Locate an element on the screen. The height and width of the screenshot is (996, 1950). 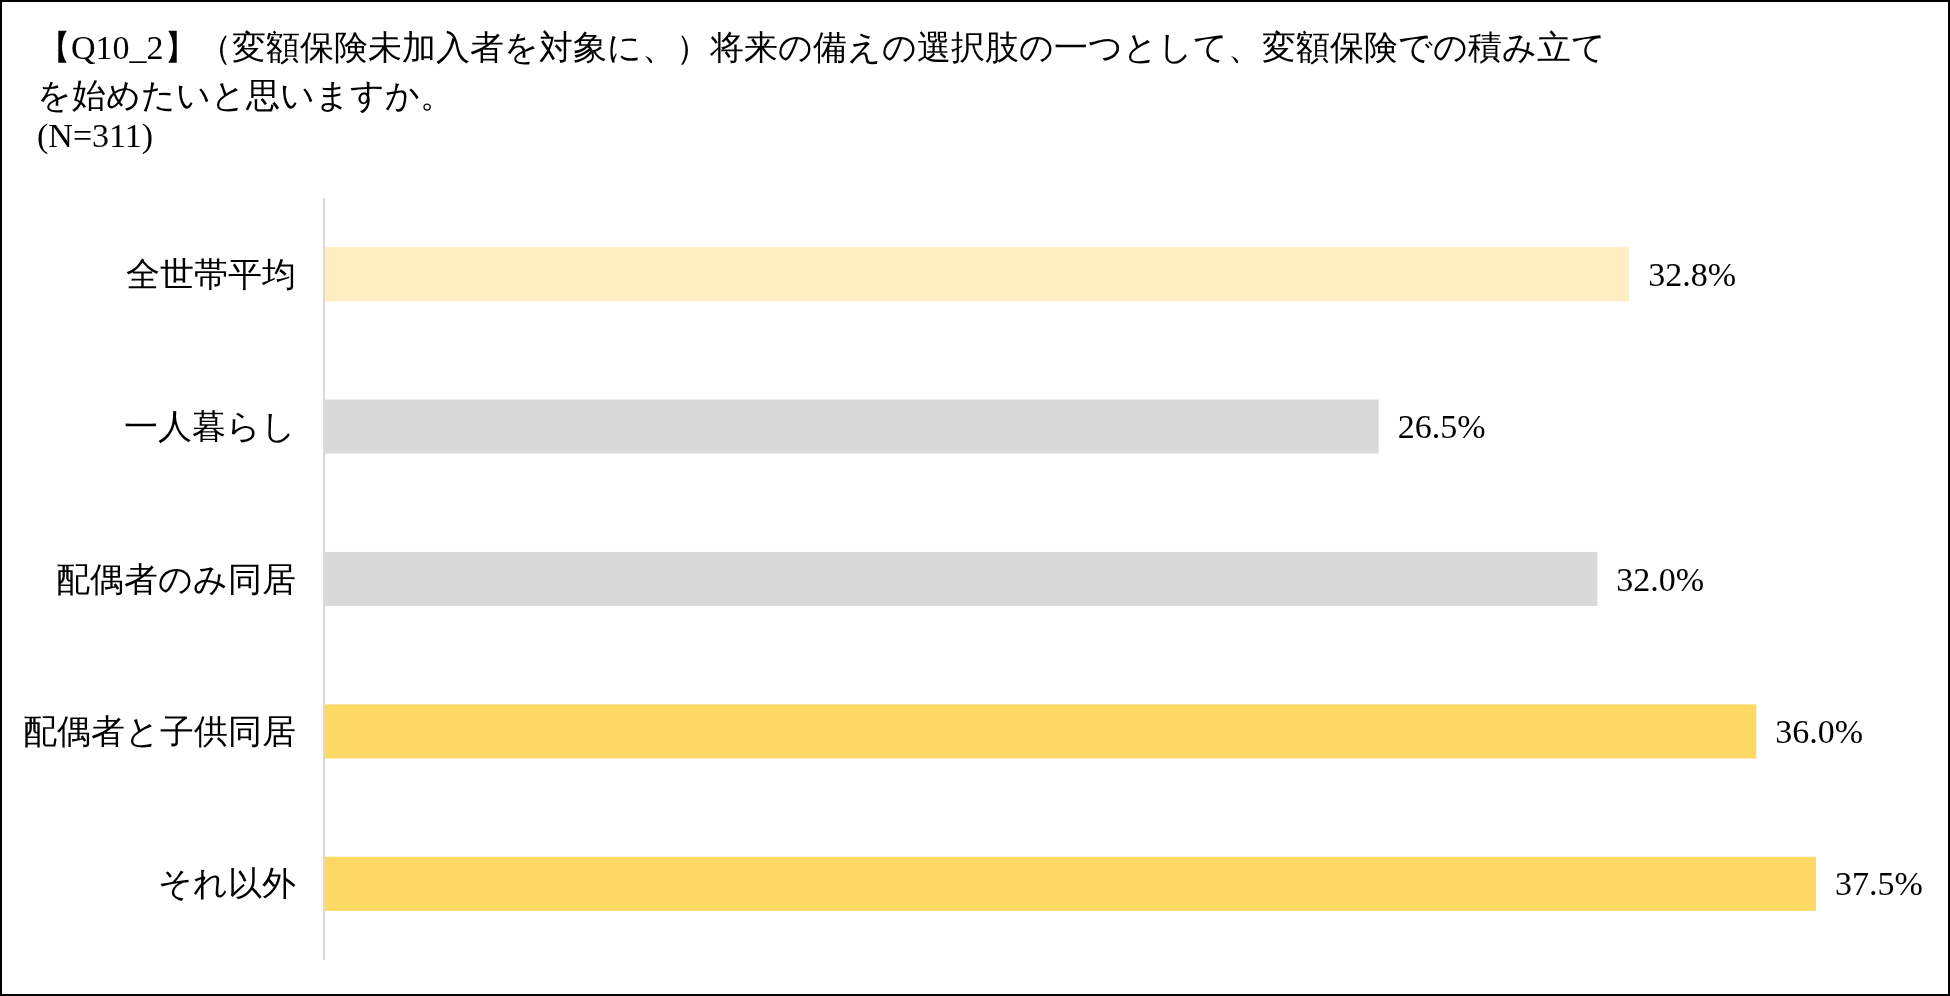
data-label: 32.8% is located at coordinates (1692, 274).